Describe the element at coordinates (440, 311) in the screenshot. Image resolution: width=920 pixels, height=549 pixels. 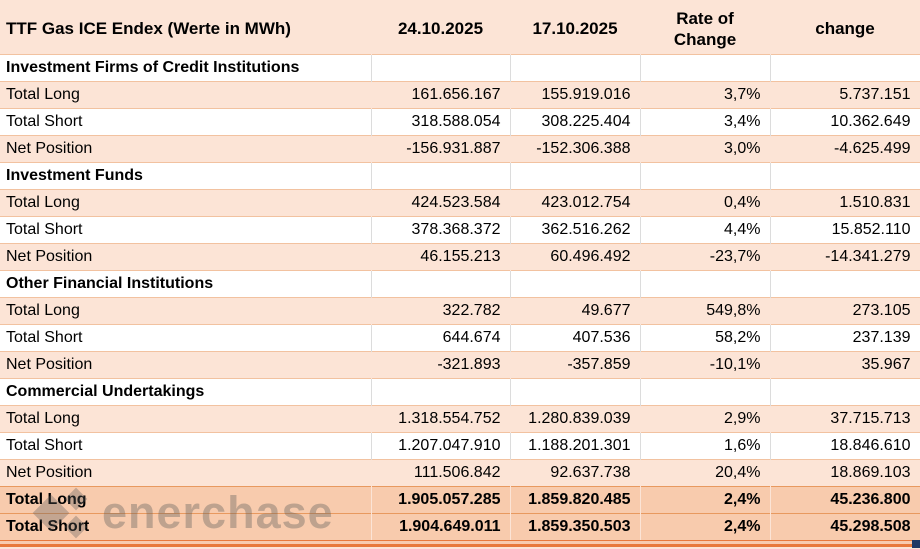
I see `value-cell: 322.782` at that location.